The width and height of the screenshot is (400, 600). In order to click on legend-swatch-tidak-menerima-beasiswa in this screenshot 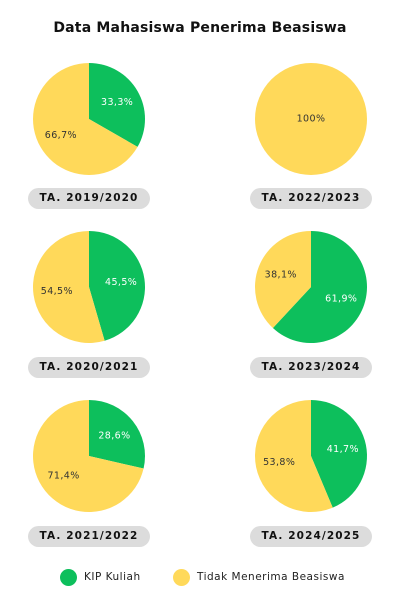, I will do `click(181, 577)`.